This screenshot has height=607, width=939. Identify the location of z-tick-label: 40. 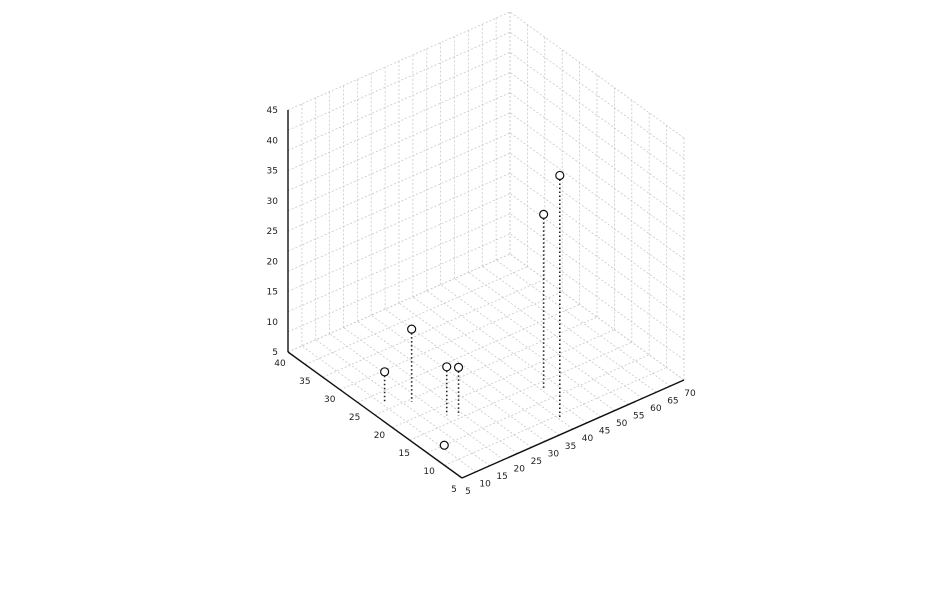
(273, 141).